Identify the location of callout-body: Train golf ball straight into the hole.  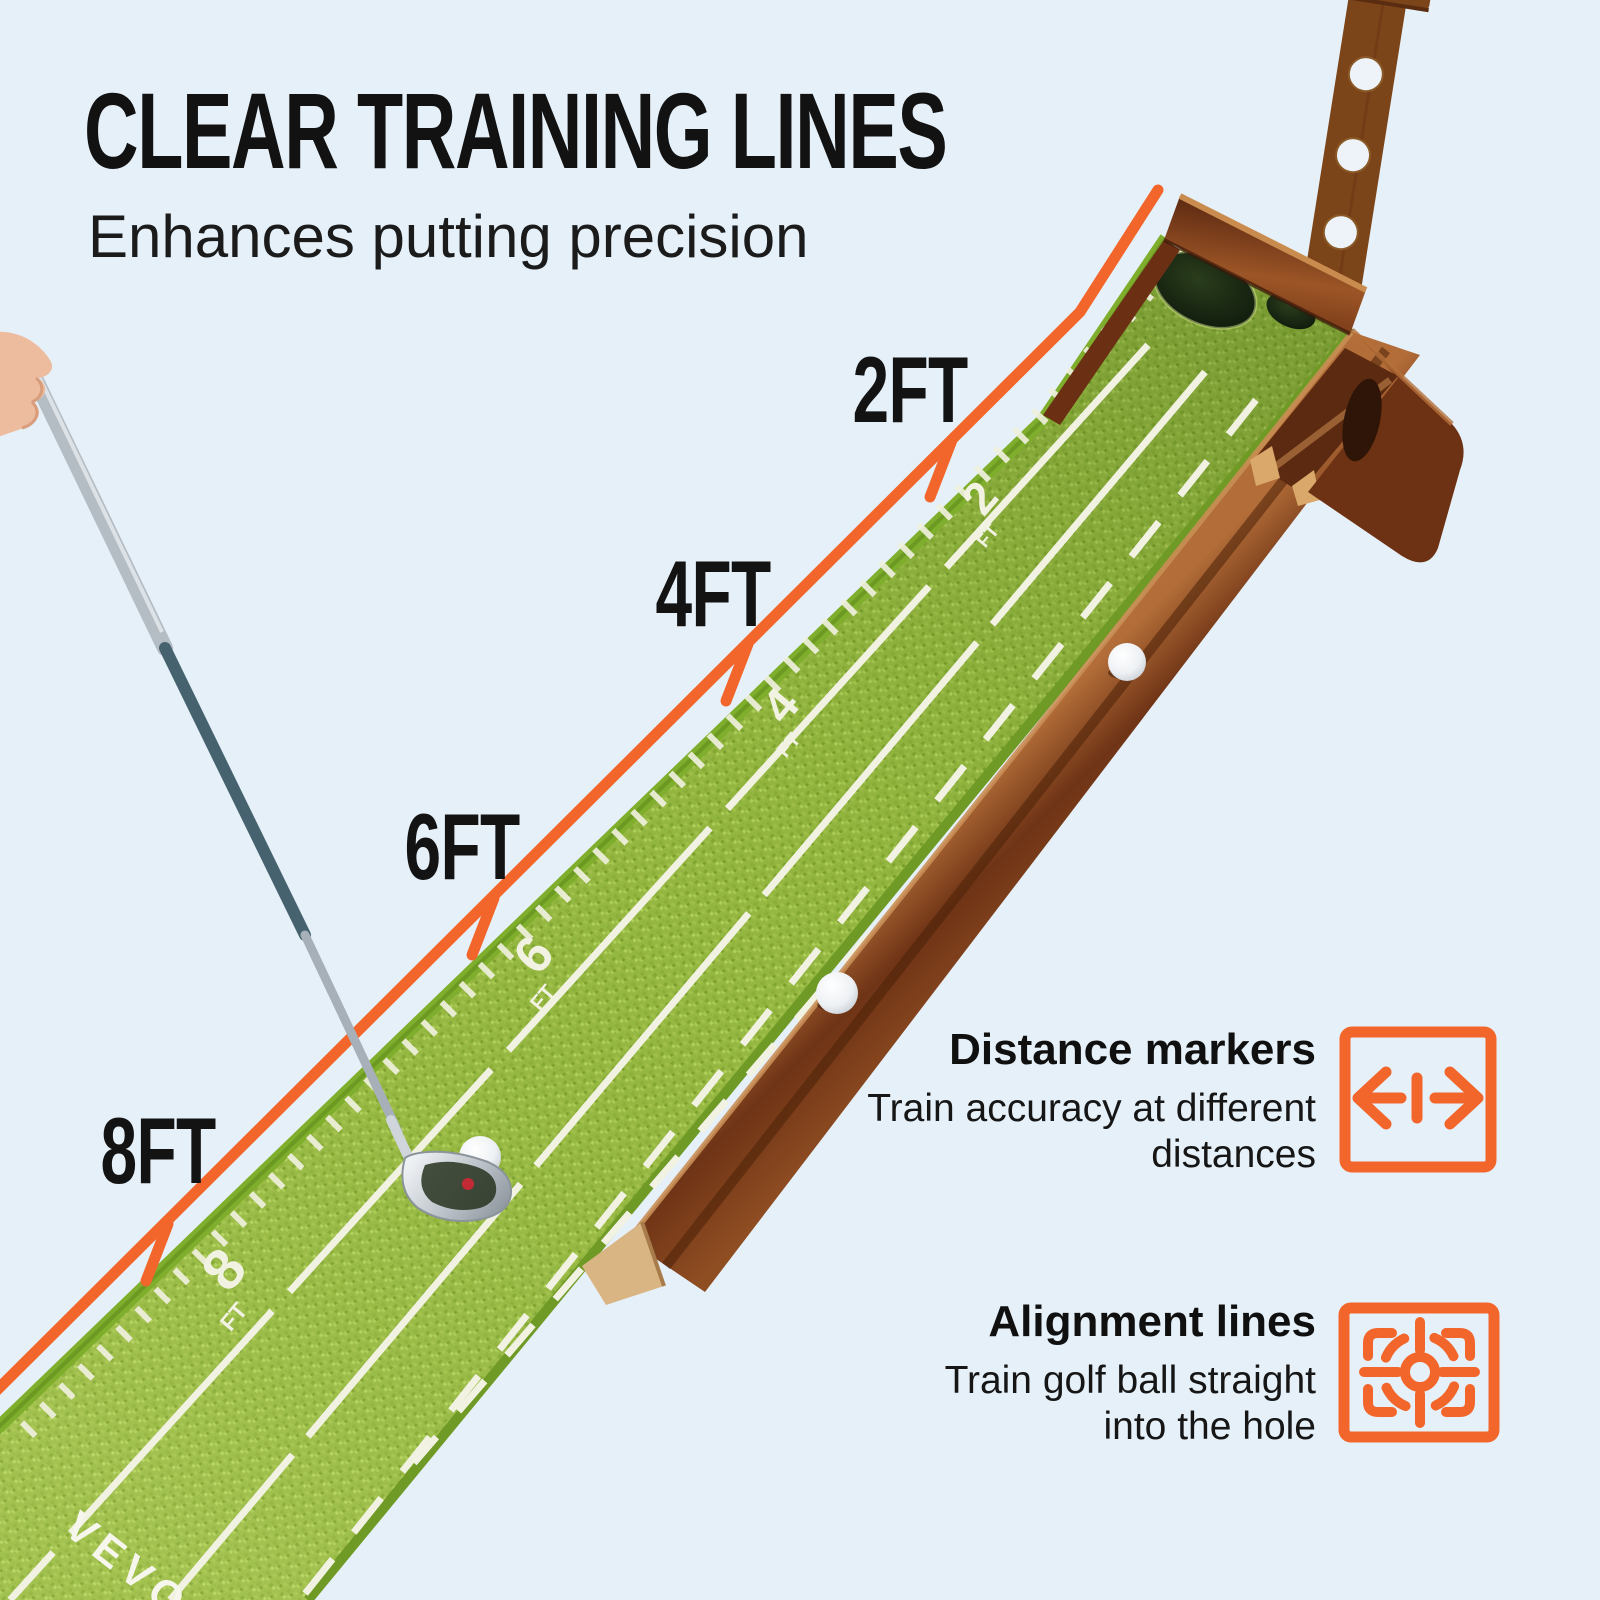
(1130, 1404).